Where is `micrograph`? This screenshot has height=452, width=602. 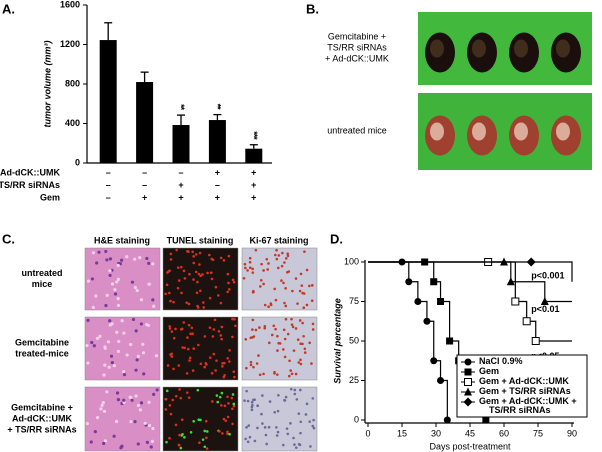 micrograph is located at coordinates (200, 348).